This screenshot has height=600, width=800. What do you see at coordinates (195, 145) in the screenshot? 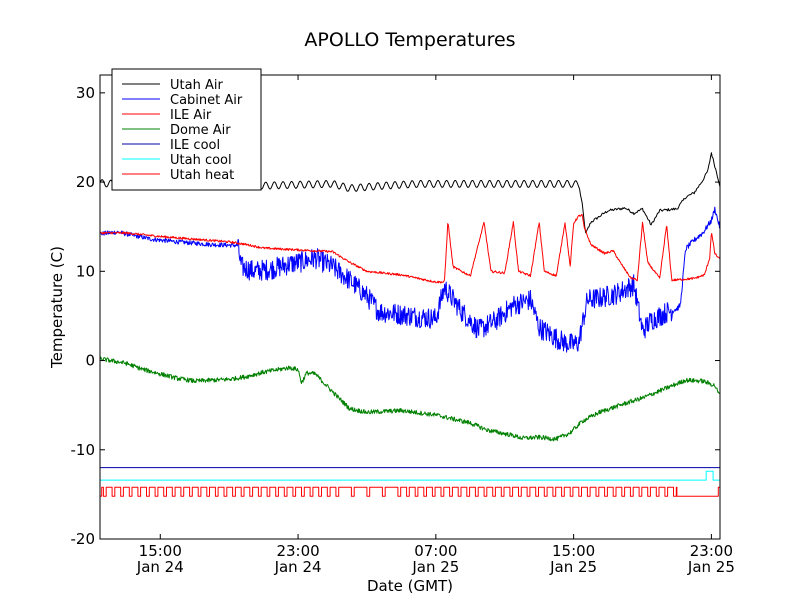
I see `legend-label: ILE cool` at bounding box center [195, 145].